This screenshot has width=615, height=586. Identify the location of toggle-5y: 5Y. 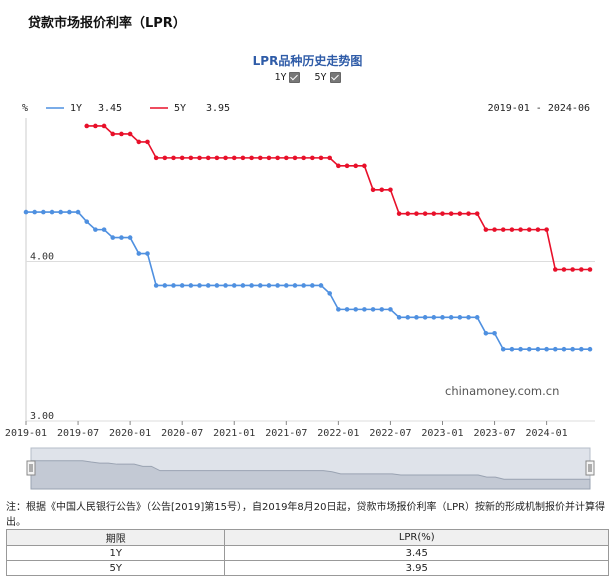
(328, 77).